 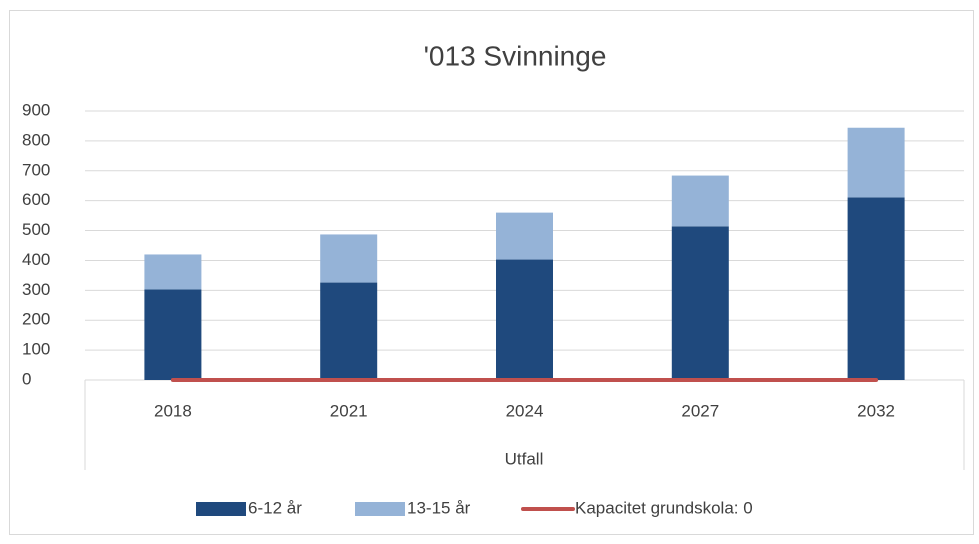 I want to click on y-tick-label: 900, so click(x=36, y=109).